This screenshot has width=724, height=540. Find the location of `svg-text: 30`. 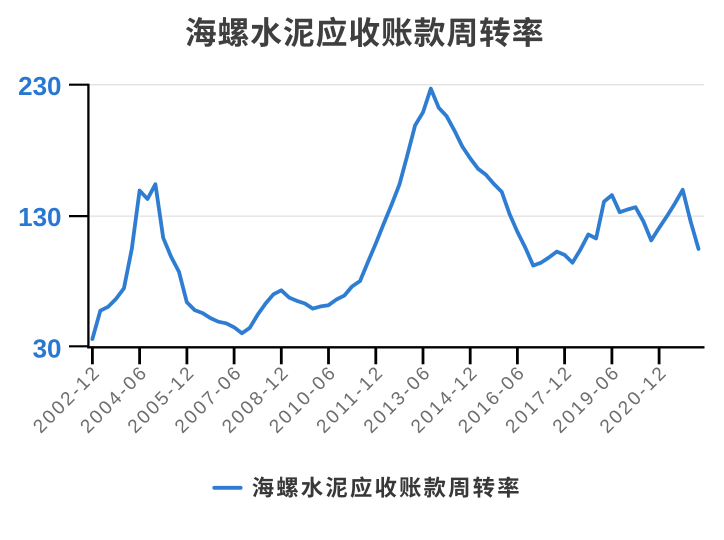

svg-text: 30 is located at coordinates (47, 349).